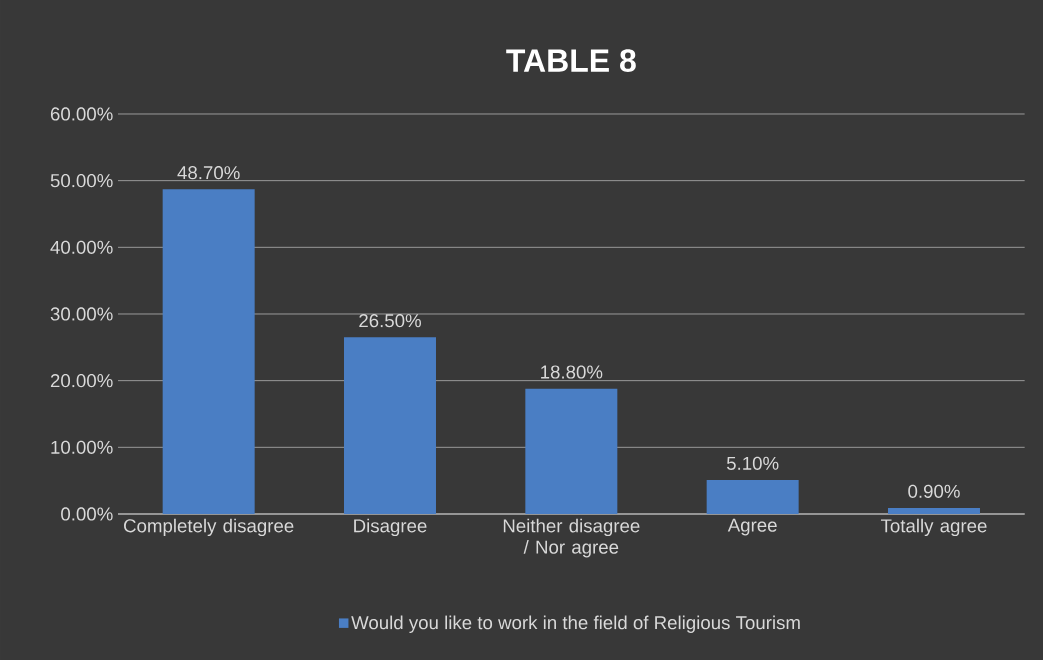 Image resolution: width=1043 pixels, height=660 pixels. What do you see at coordinates (390, 321) in the screenshot?
I see `data-label: 26.50%` at bounding box center [390, 321].